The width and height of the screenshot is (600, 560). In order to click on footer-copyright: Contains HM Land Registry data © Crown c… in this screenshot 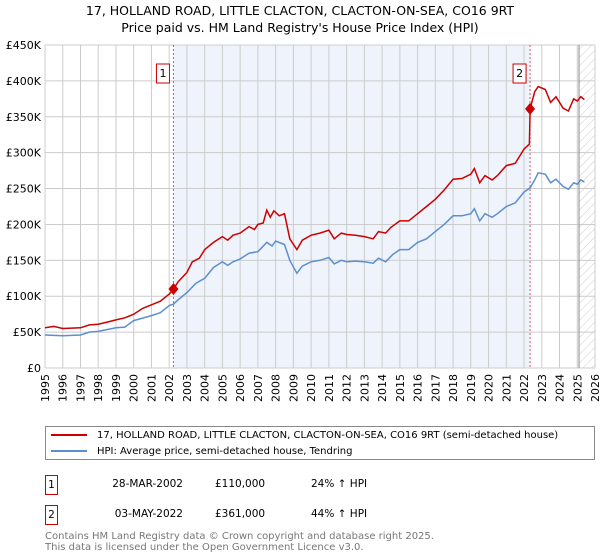, I will do `click(239, 536)`.